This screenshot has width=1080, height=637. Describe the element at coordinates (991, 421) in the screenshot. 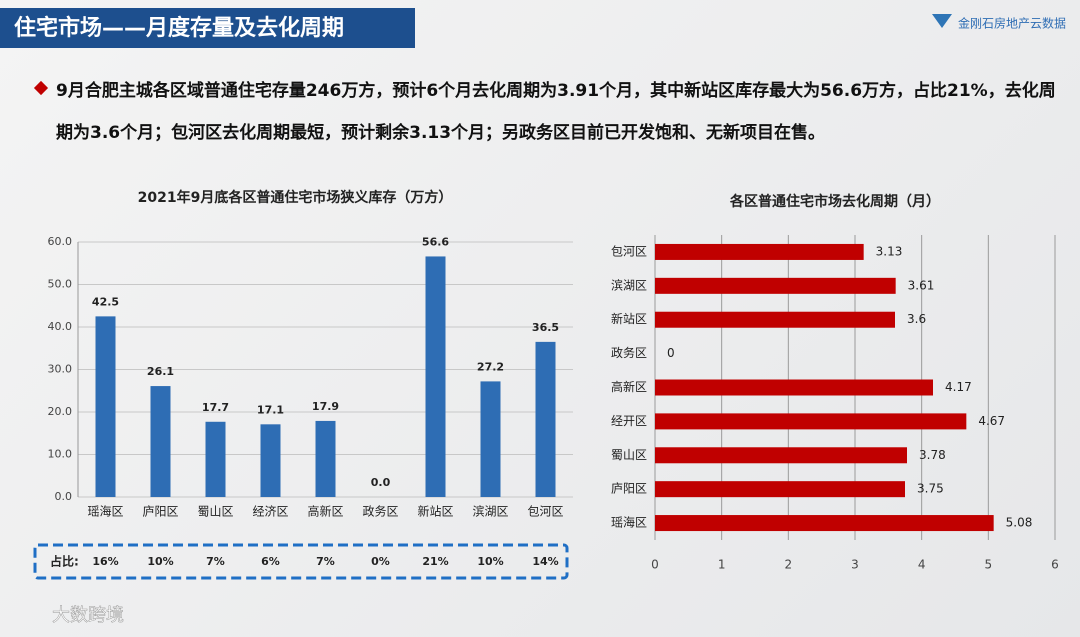

I see `value-label: 4.67` at that location.